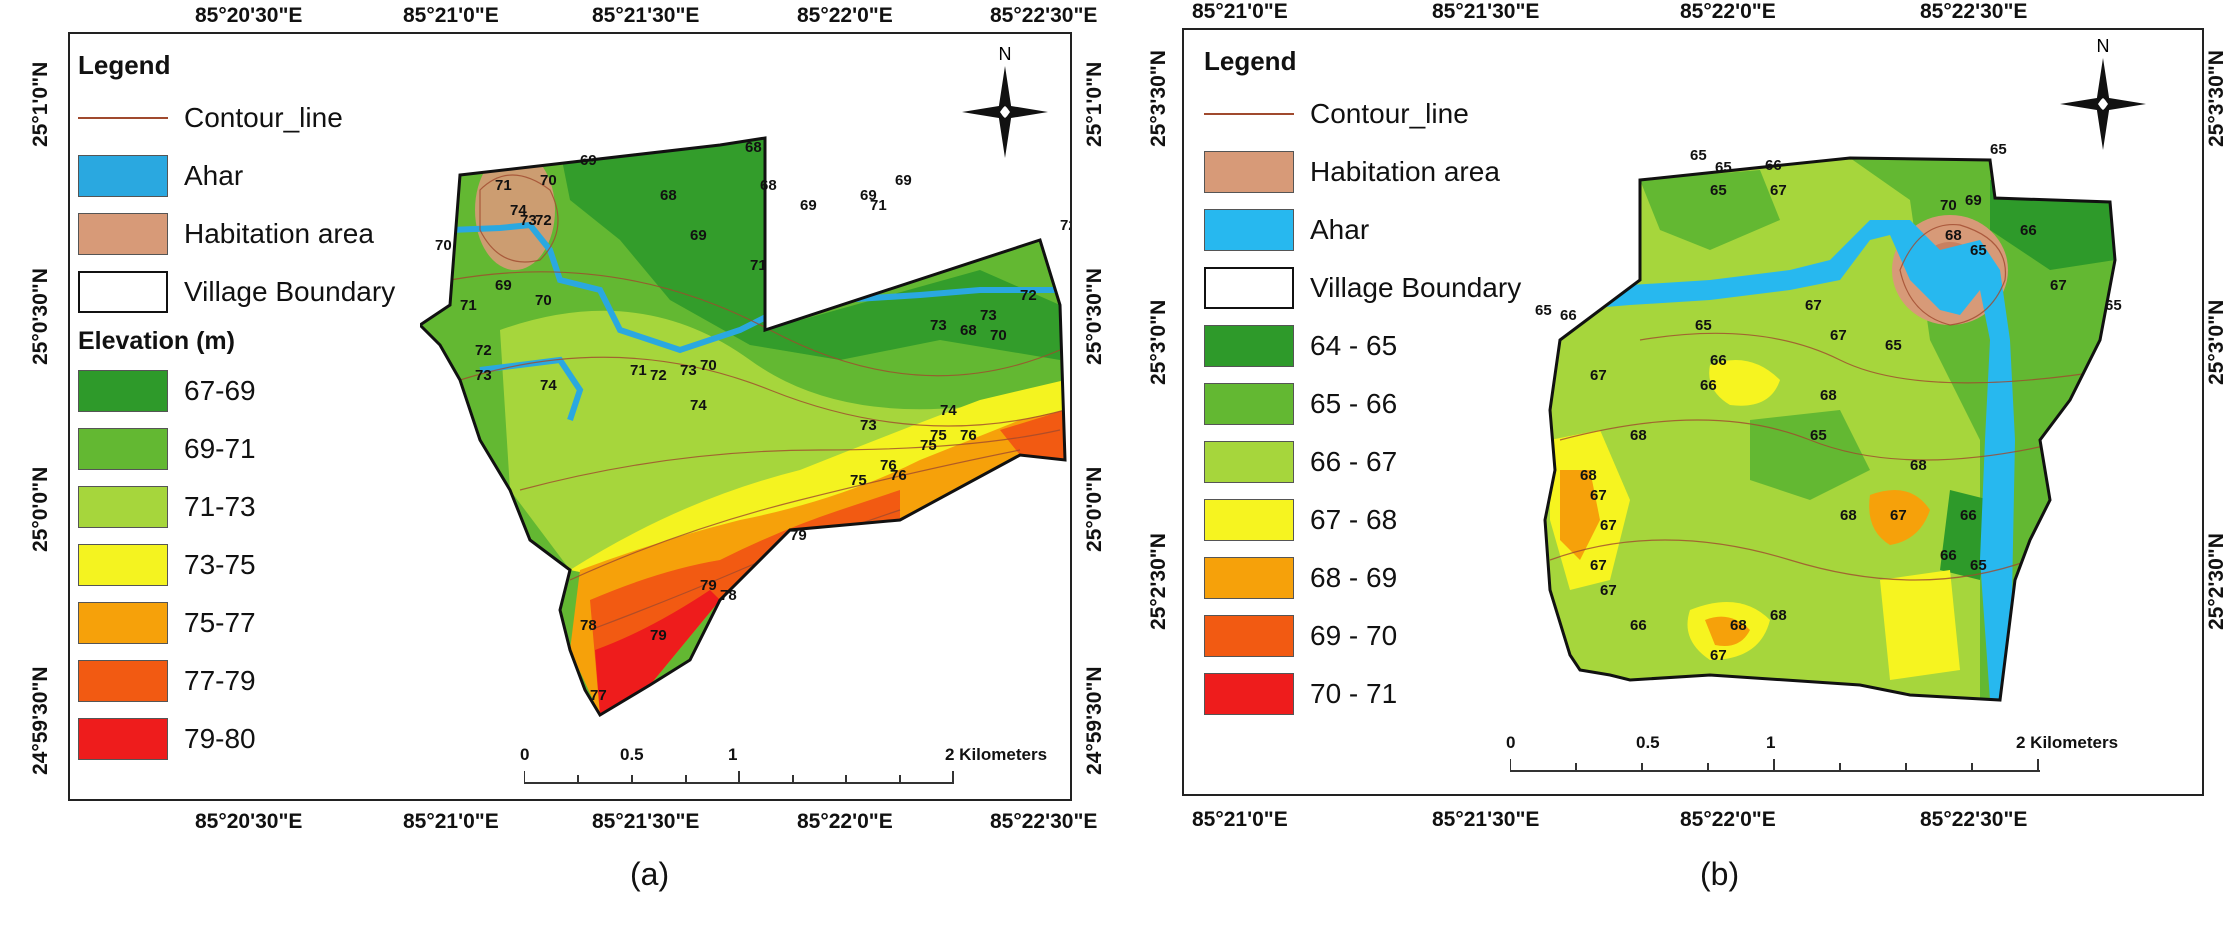 Image resolution: width=2226 pixels, height=935 pixels. What do you see at coordinates (1158, 342) in the screenshot?
I see `left-tick: 25°3'0"N` at bounding box center [1158, 342].